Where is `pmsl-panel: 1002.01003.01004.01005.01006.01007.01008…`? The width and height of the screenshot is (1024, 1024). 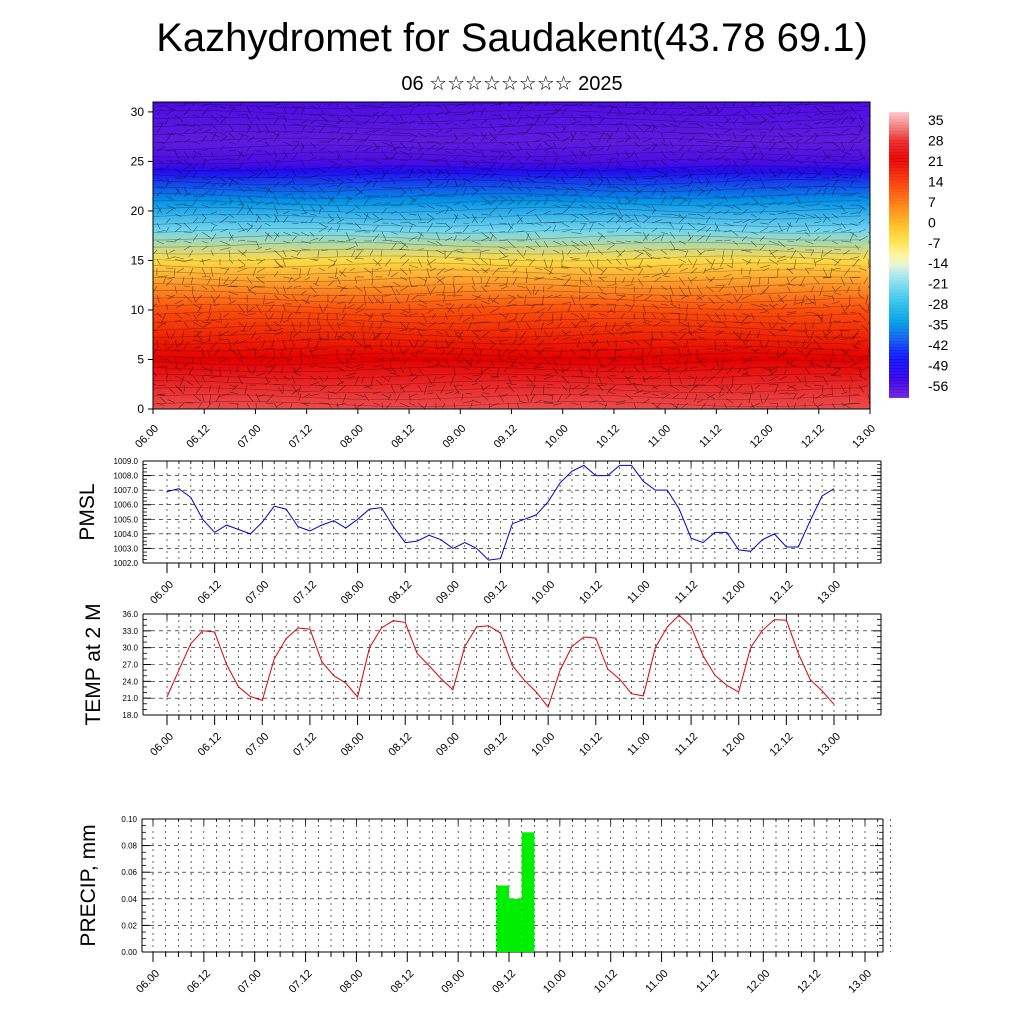
pmsl-panel: 1002.01003.01004.01005.01006.01007.01008… is located at coordinates (479, 532).